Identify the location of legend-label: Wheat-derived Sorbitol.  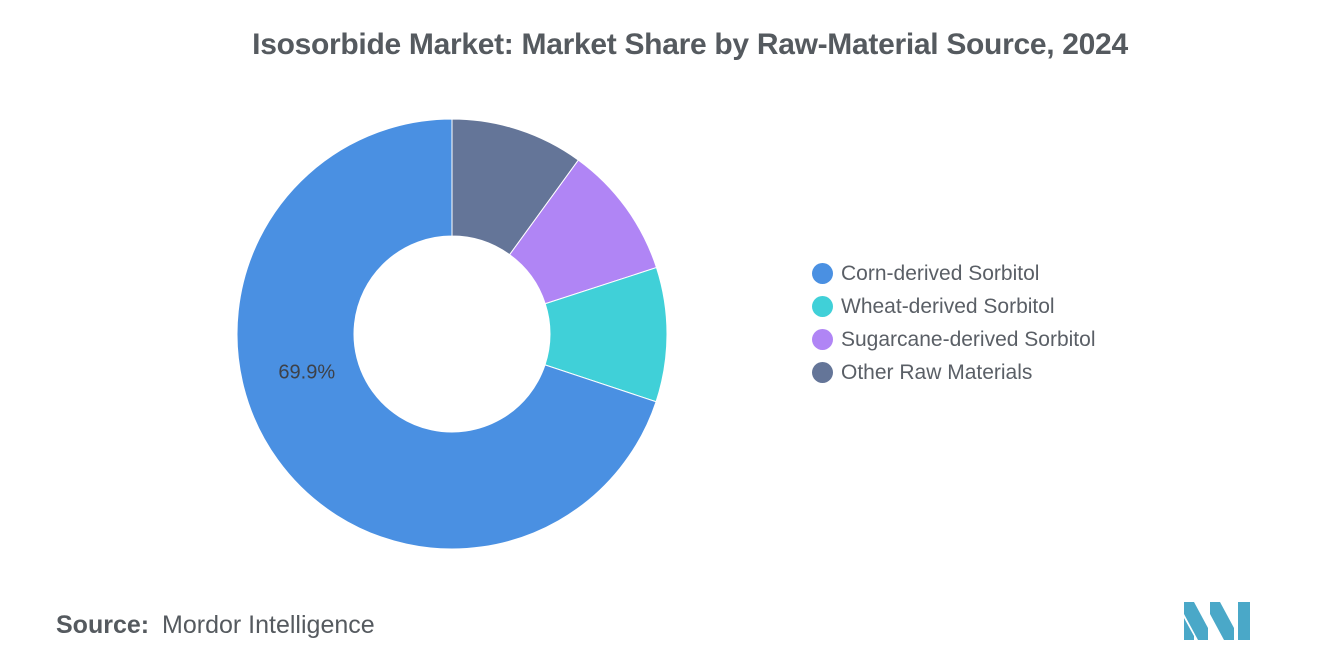
(948, 306).